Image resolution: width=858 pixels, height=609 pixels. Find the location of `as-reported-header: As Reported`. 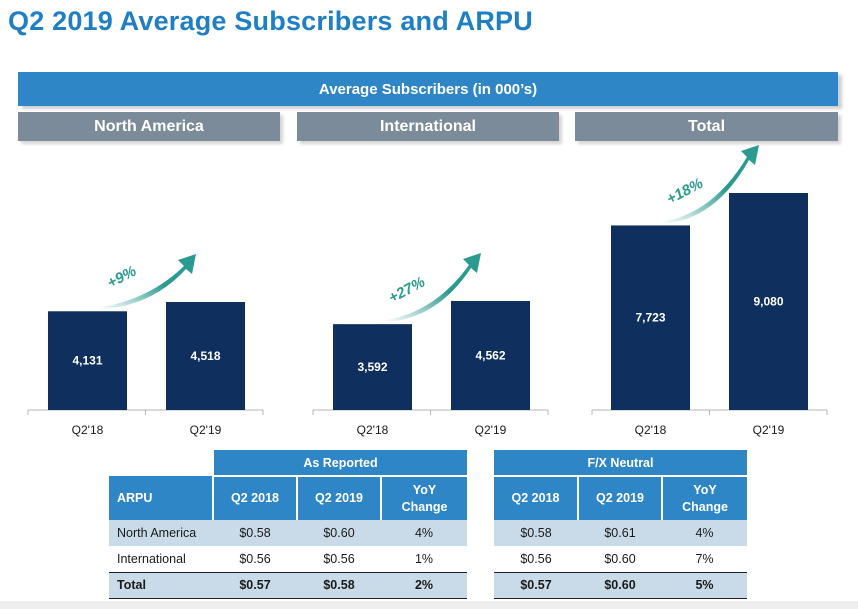

as-reported-header: As Reported is located at coordinates (339, 463).